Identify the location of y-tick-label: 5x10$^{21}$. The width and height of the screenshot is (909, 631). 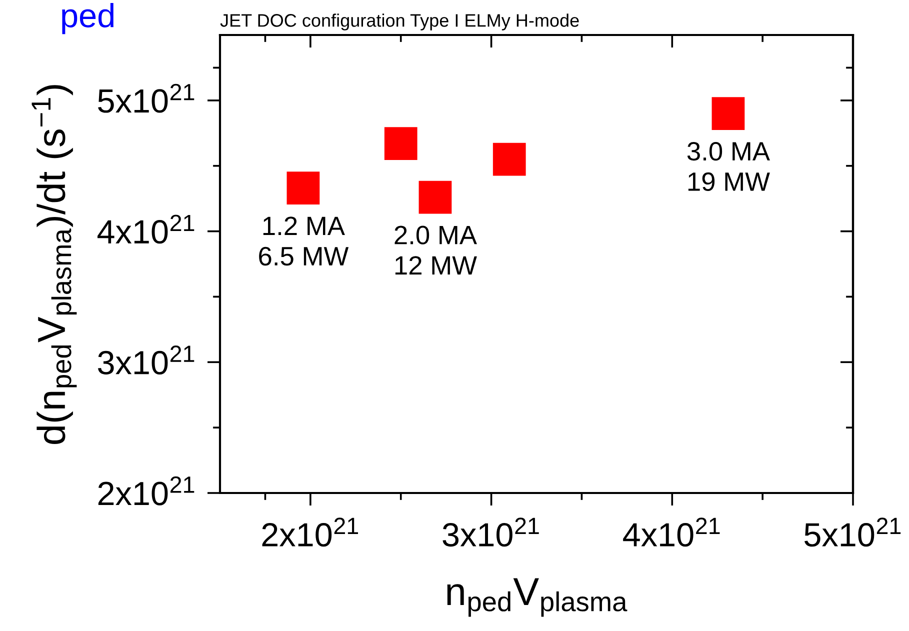
(146, 98).